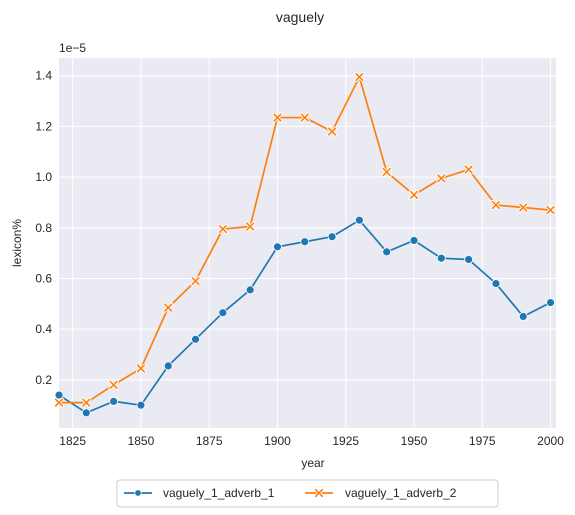  I want to click on x-axis-ticks: 1825 1850 1875 1900 1925 1950 1975 2000, so click(311, 441).